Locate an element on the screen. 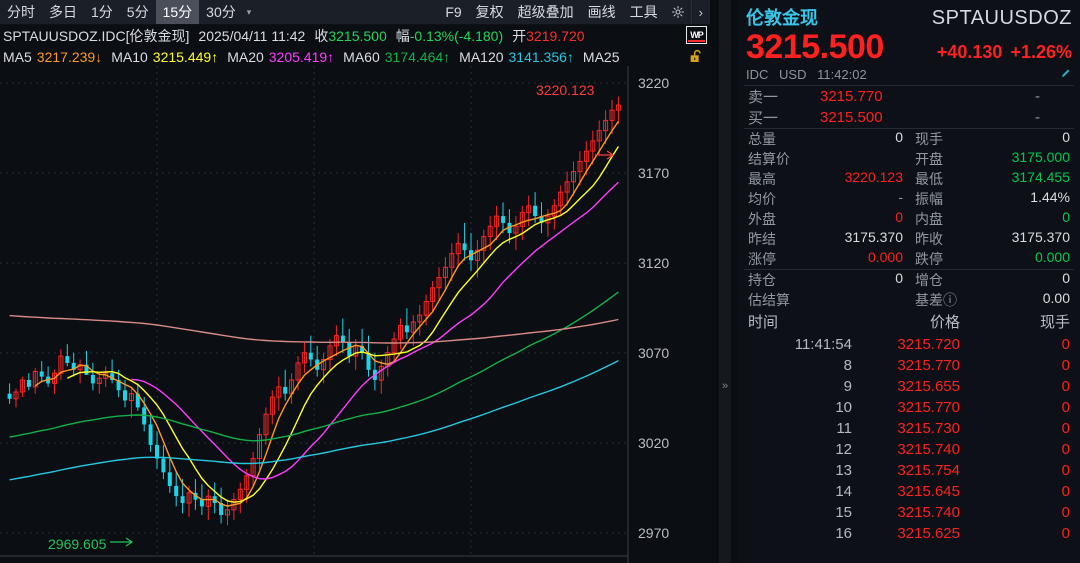 The height and width of the screenshot is (563, 1080). open-value: 3219.720 is located at coordinates (555, 35).